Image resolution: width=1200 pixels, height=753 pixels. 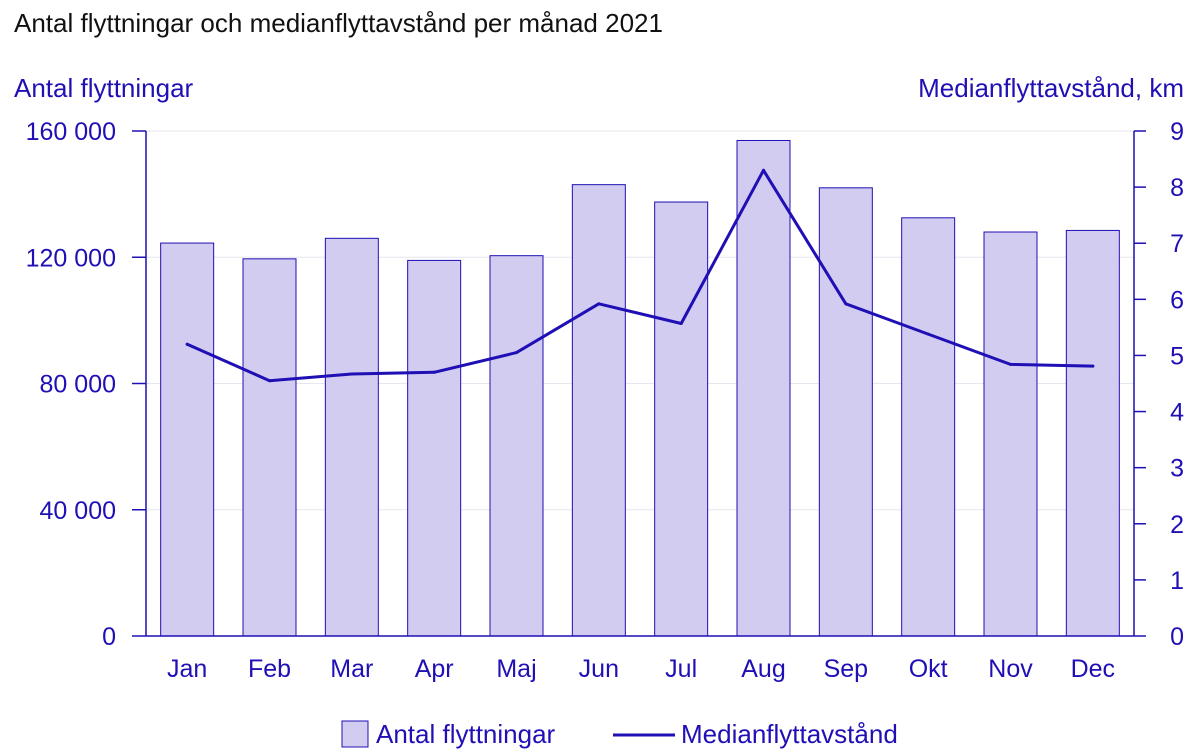 I want to click on left-tick-label: 0, so click(x=109, y=637).